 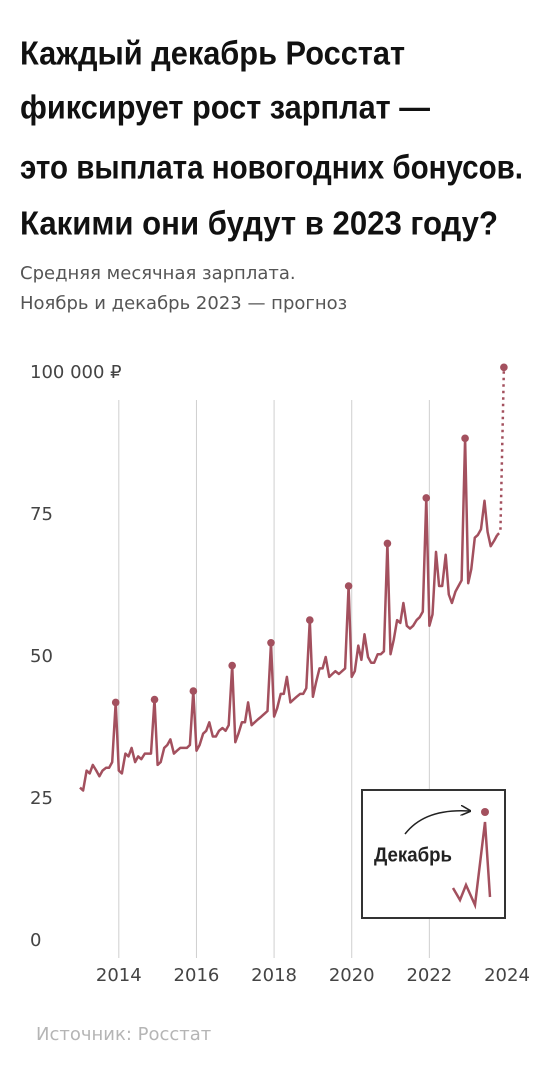 What do you see at coordinates (183, 303) in the screenshot?
I see `subtitle-line: Ноябрь и декабрь 2023 — прогноз` at bounding box center [183, 303].